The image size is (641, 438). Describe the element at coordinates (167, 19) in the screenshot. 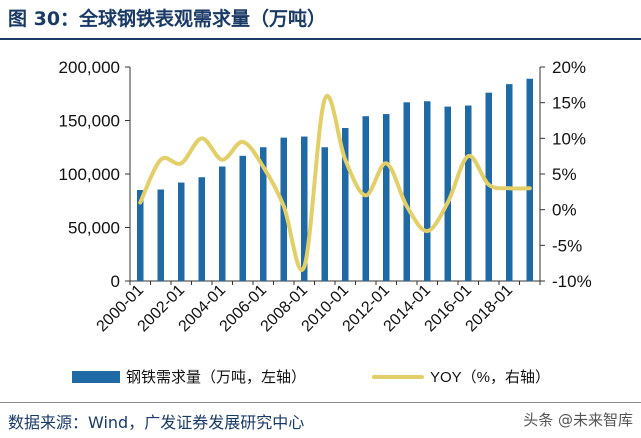

I see `page-title: 图 30：全球钢铁表观需求量（万吨）` at that location.